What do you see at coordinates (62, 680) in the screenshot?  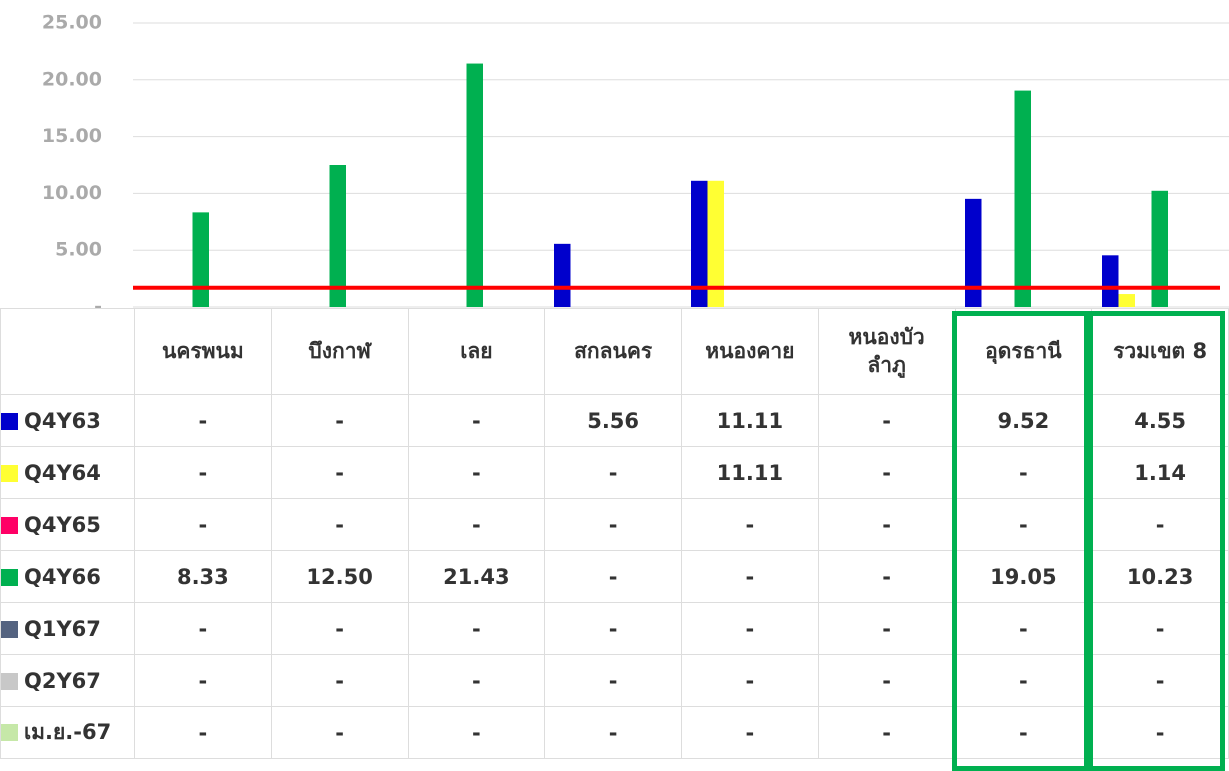 I see `legend-label: Q2Y67` at bounding box center [62, 680].